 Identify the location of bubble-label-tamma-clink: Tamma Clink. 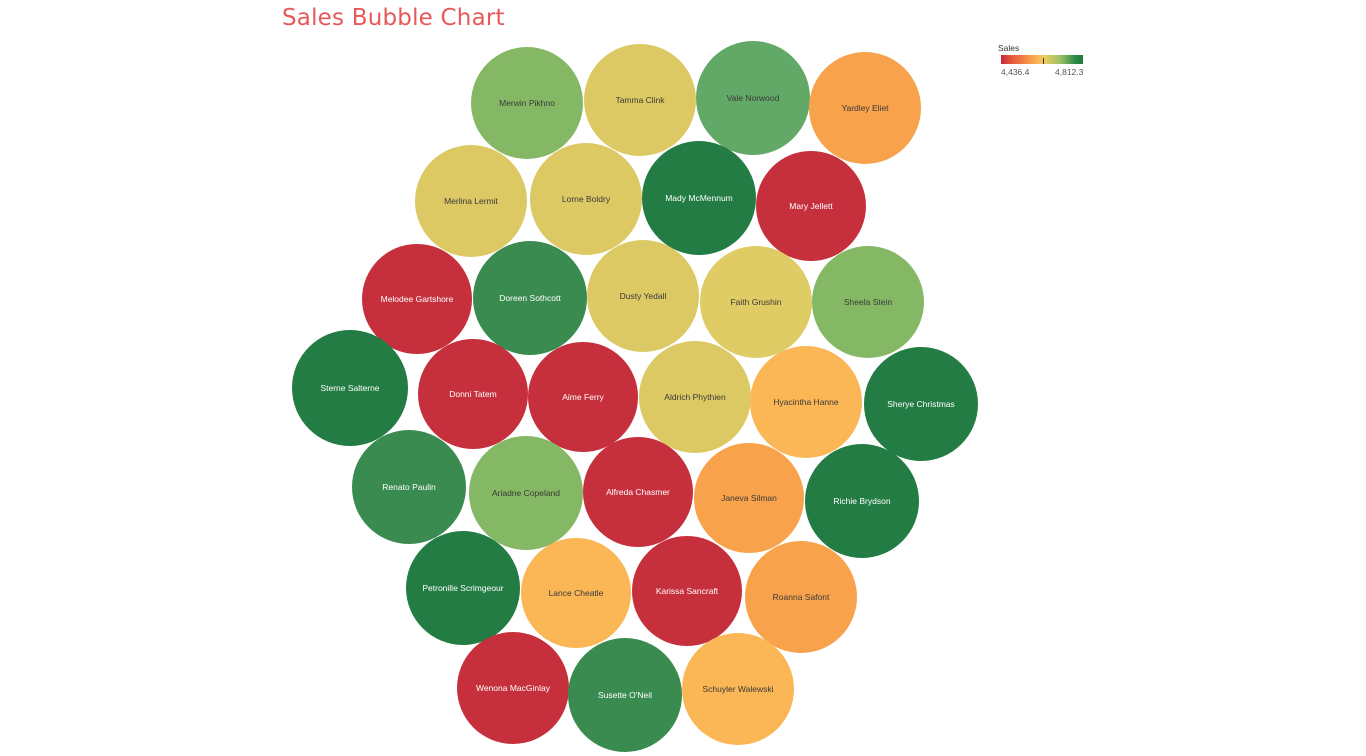
(640, 100).